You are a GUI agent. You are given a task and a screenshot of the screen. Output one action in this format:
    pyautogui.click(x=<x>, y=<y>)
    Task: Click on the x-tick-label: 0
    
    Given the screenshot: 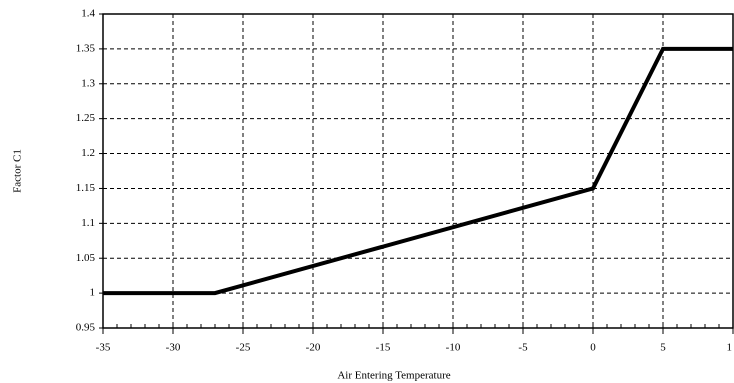 What is the action you would take?
    pyautogui.click(x=593, y=348)
    